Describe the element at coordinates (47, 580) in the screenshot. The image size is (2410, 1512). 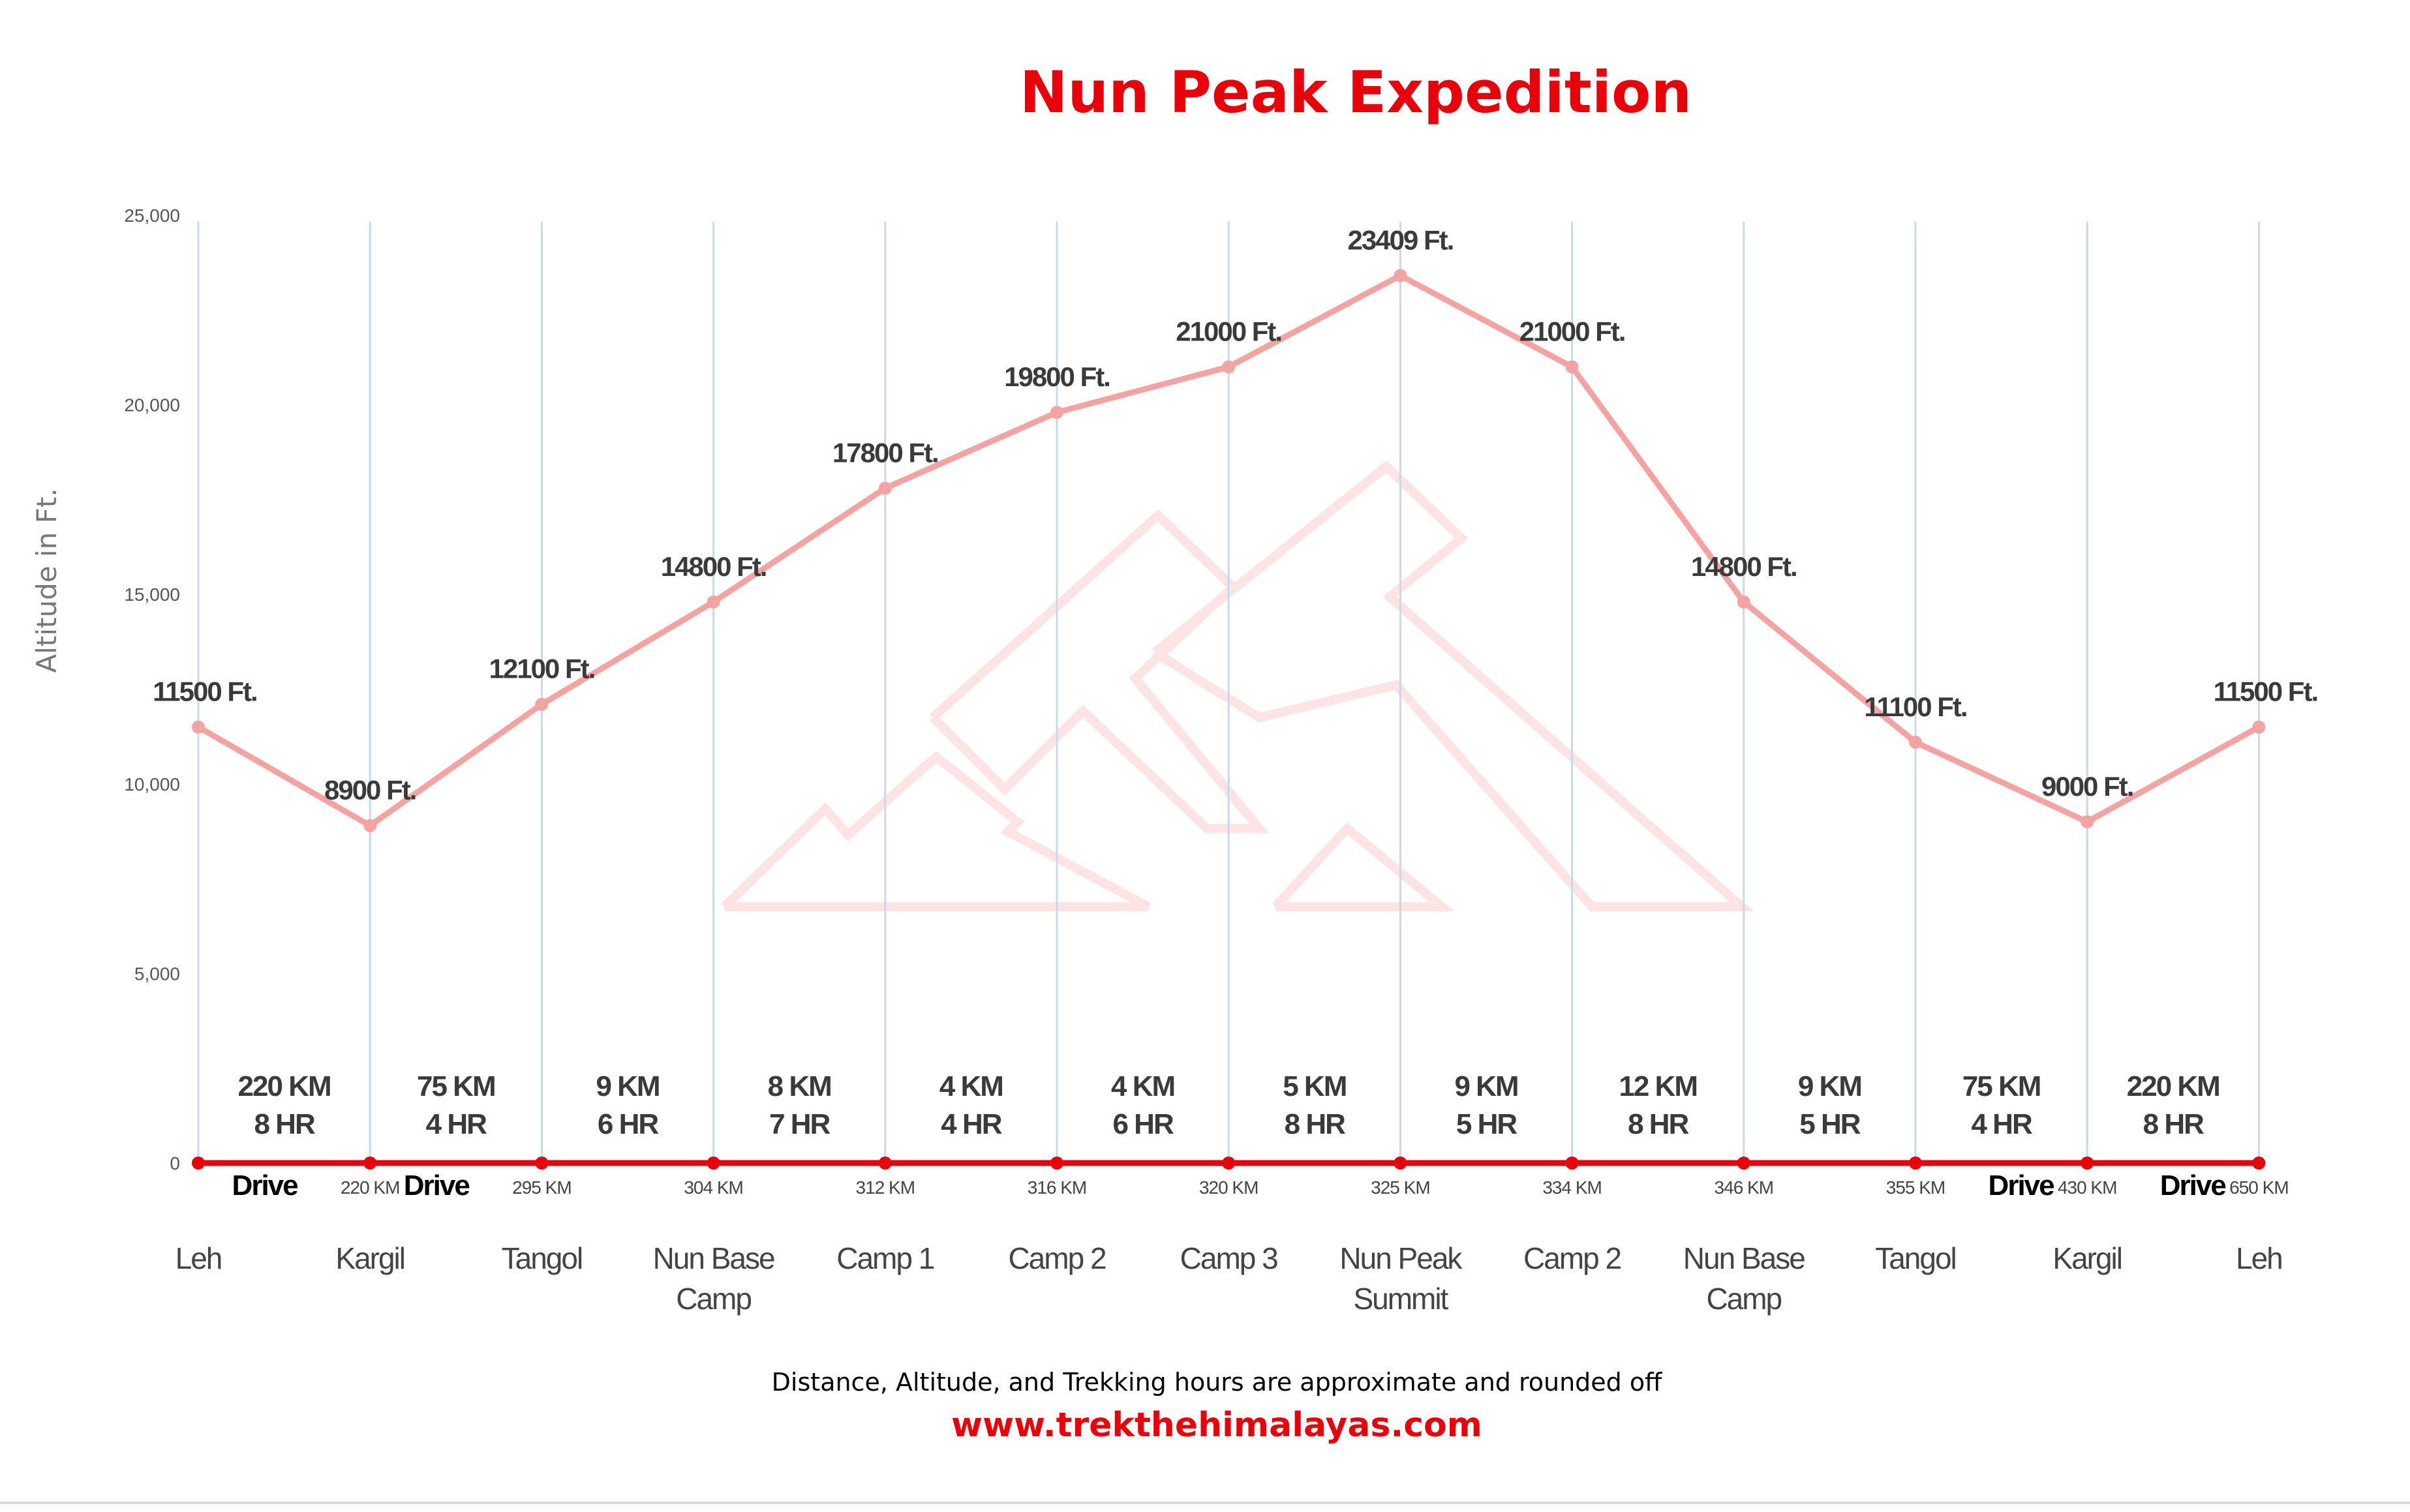
I see `y-axis-label: Altitude in Ft.` at that location.